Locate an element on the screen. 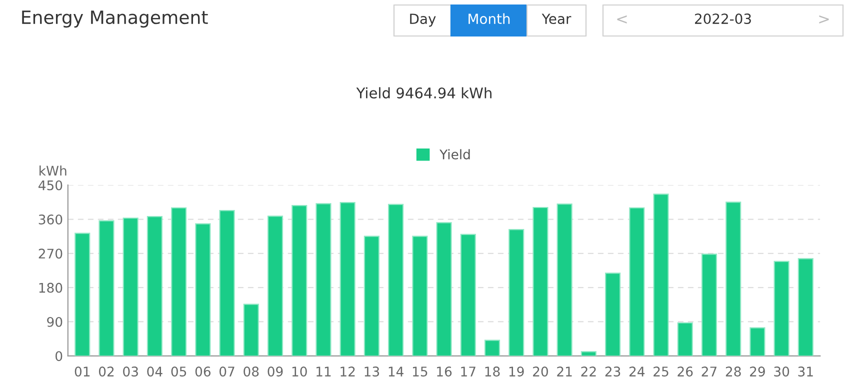 The width and height of the screenshot is (849, 377). x-tick-label: 10 is located at coordinates (299, 371).